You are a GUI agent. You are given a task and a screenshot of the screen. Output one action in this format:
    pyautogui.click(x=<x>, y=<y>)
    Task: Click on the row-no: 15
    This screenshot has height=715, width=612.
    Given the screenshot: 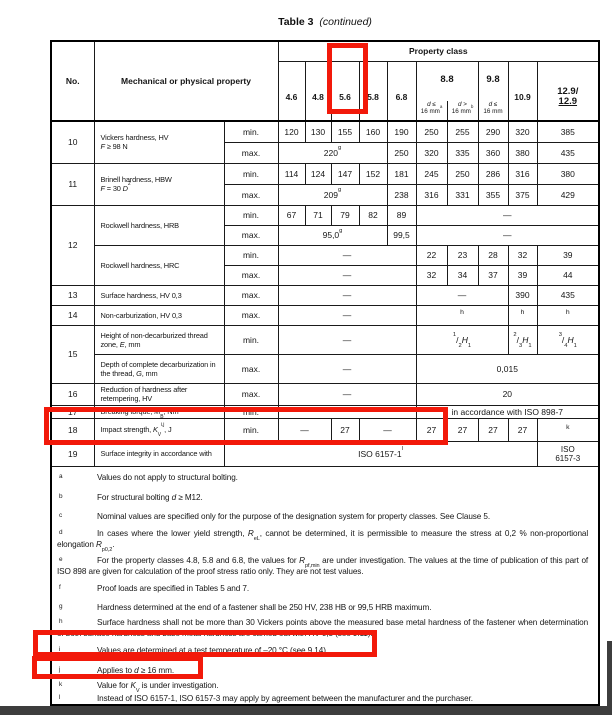 What is the action you would take?
    pyautogui.click(x=72, y=354)
    